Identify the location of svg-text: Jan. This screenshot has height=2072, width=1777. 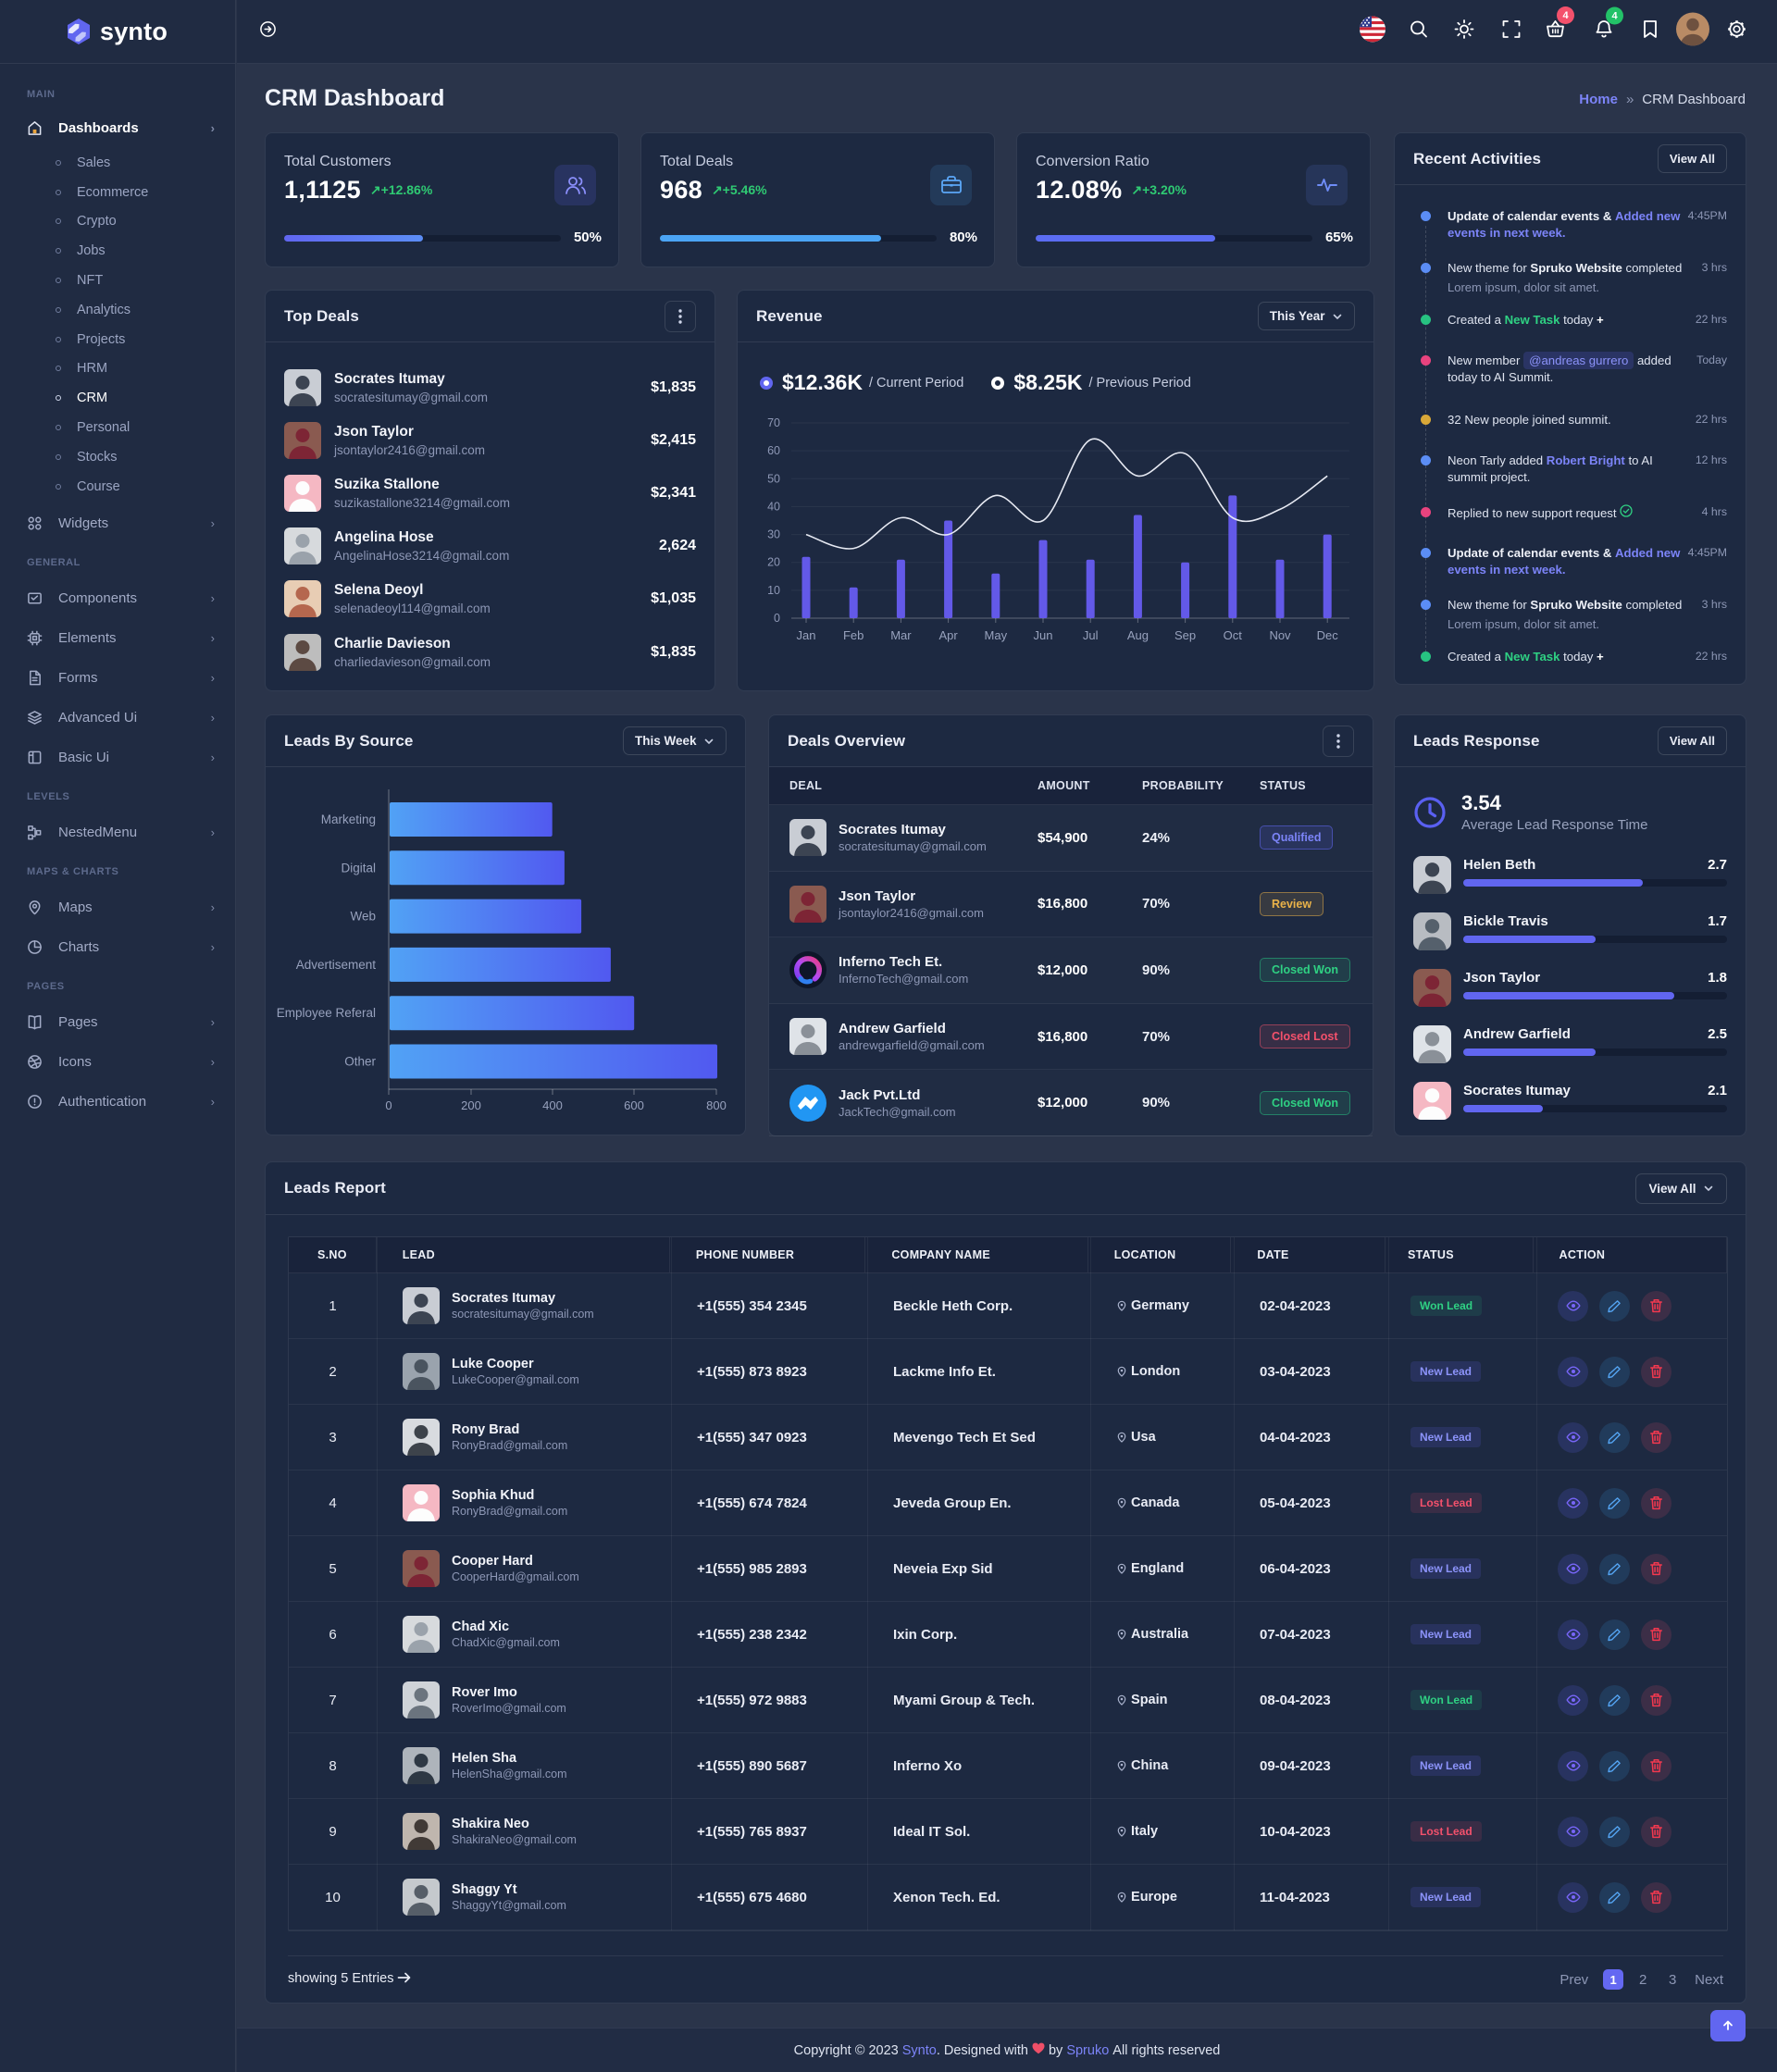
(806, 635).